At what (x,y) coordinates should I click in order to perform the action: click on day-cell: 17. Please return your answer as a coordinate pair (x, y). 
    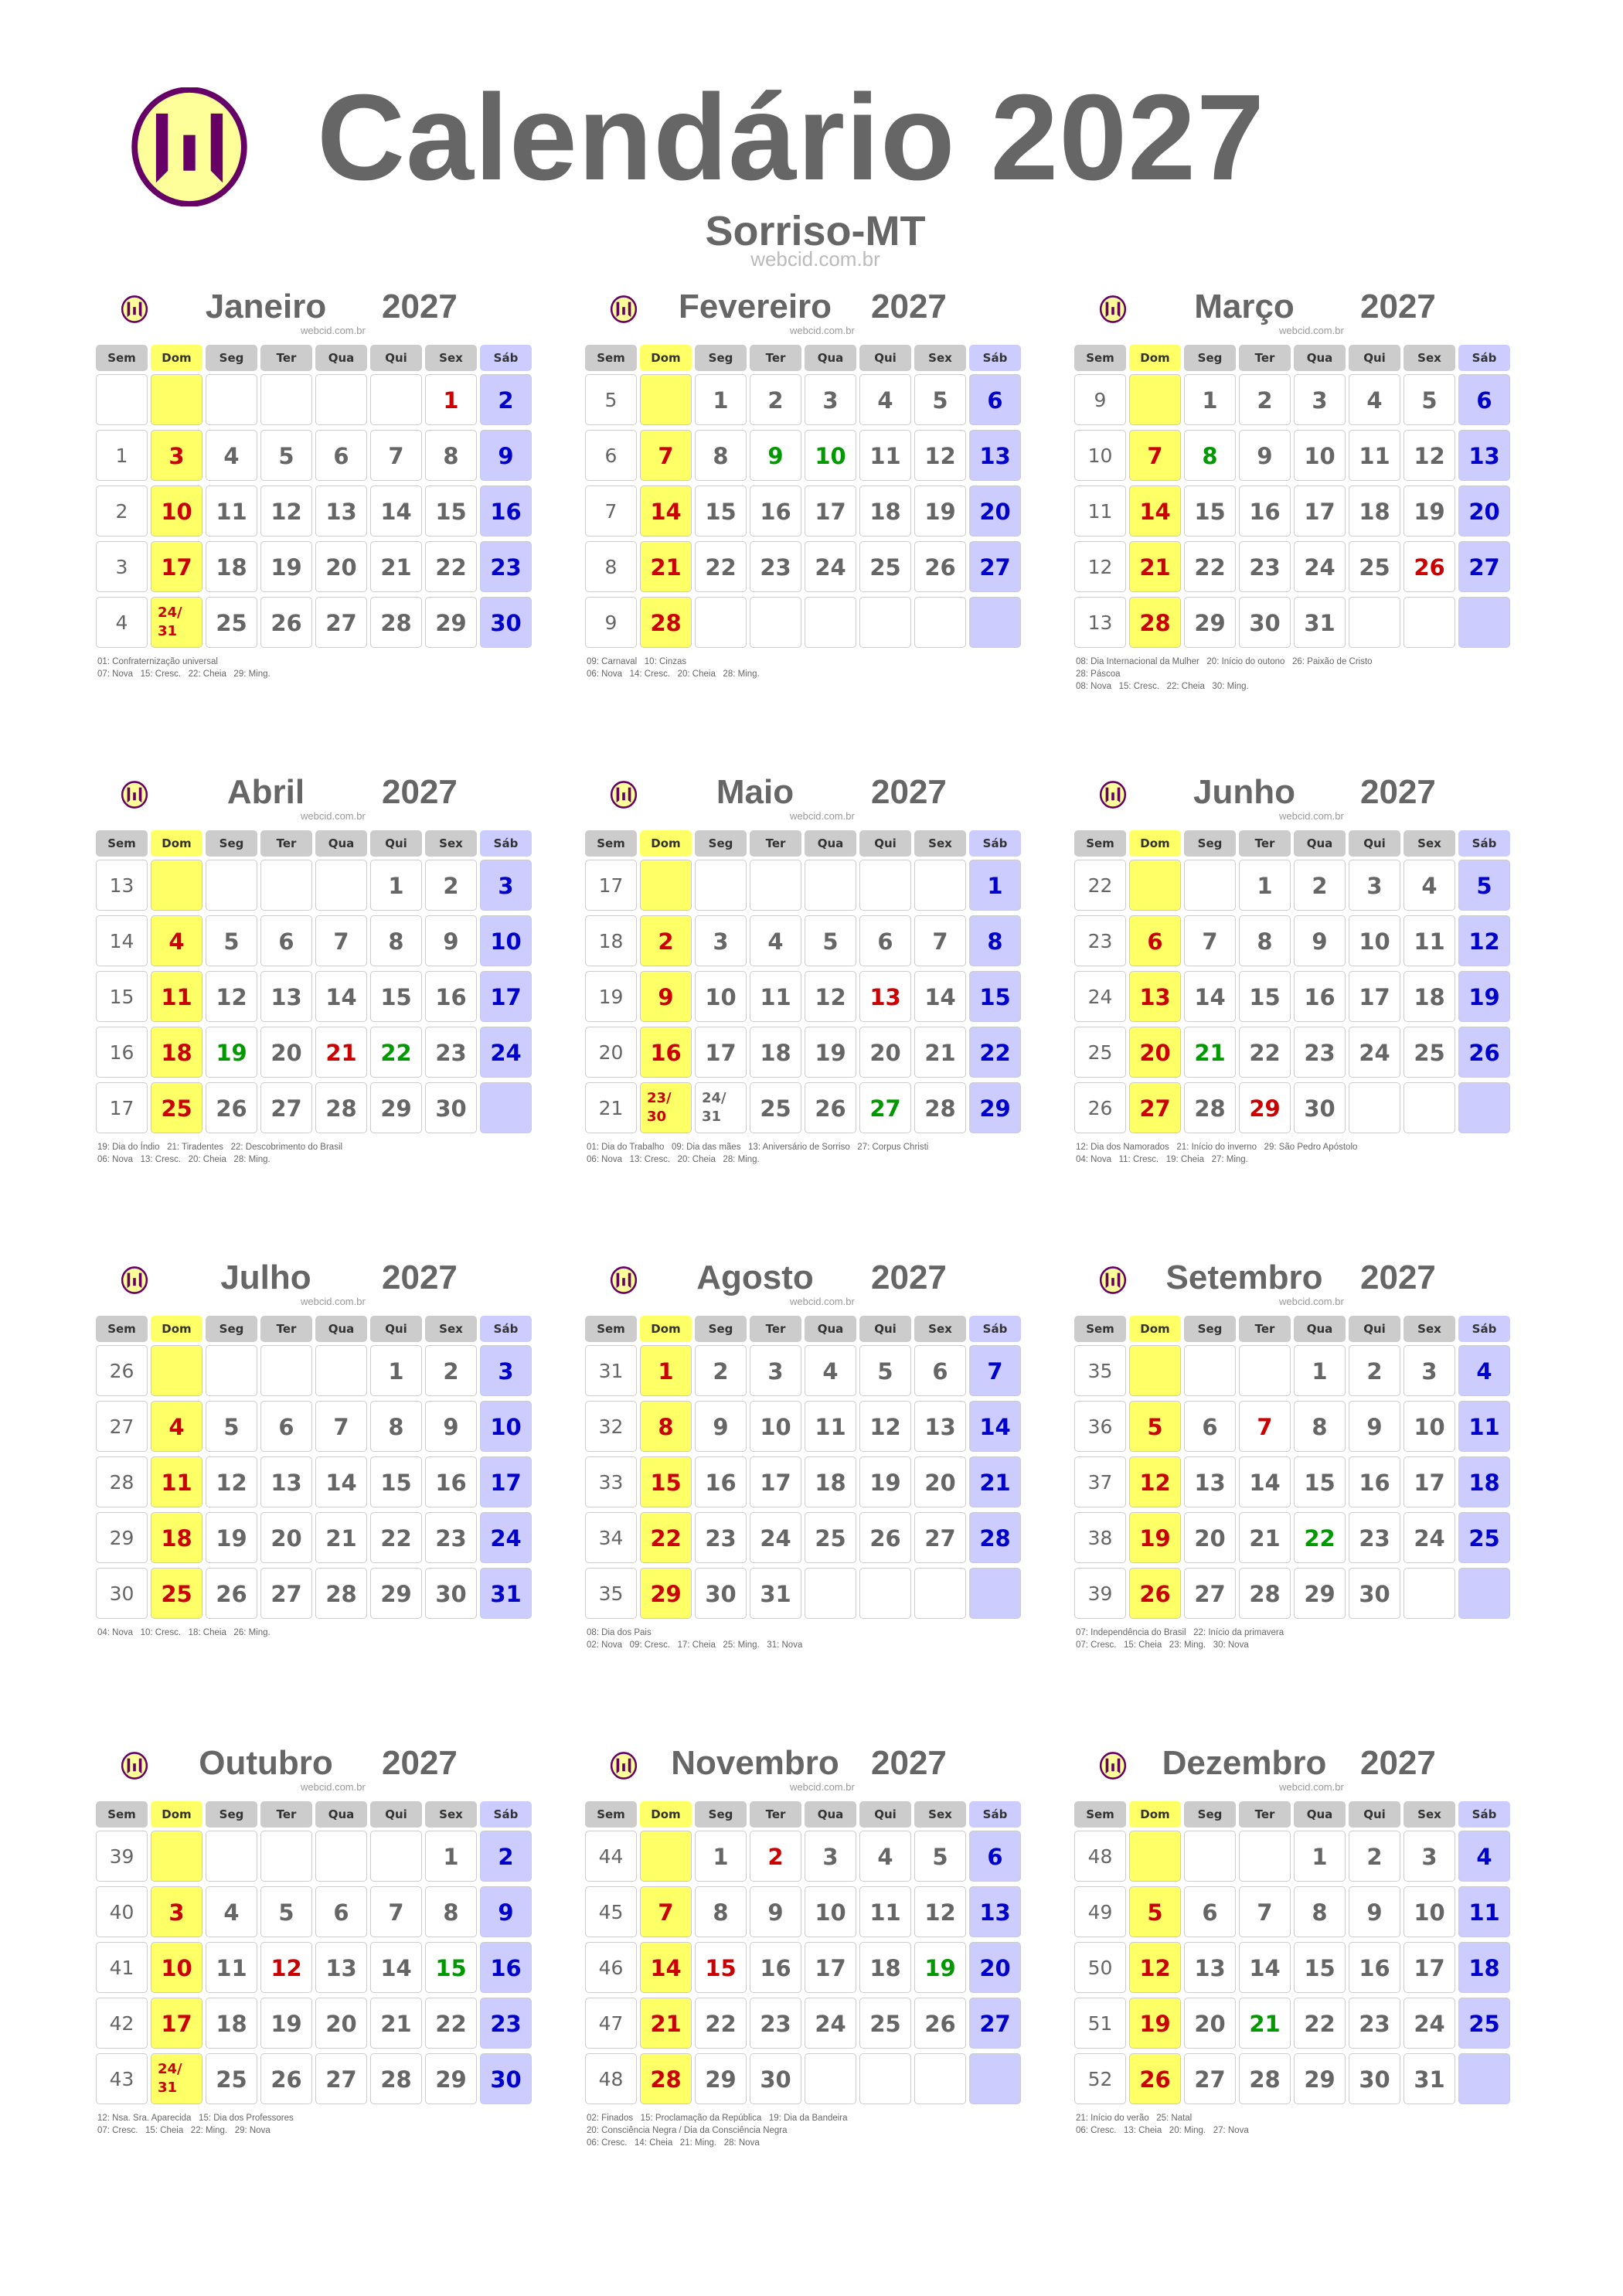
    Looking at the image, I should click on (830, 511).